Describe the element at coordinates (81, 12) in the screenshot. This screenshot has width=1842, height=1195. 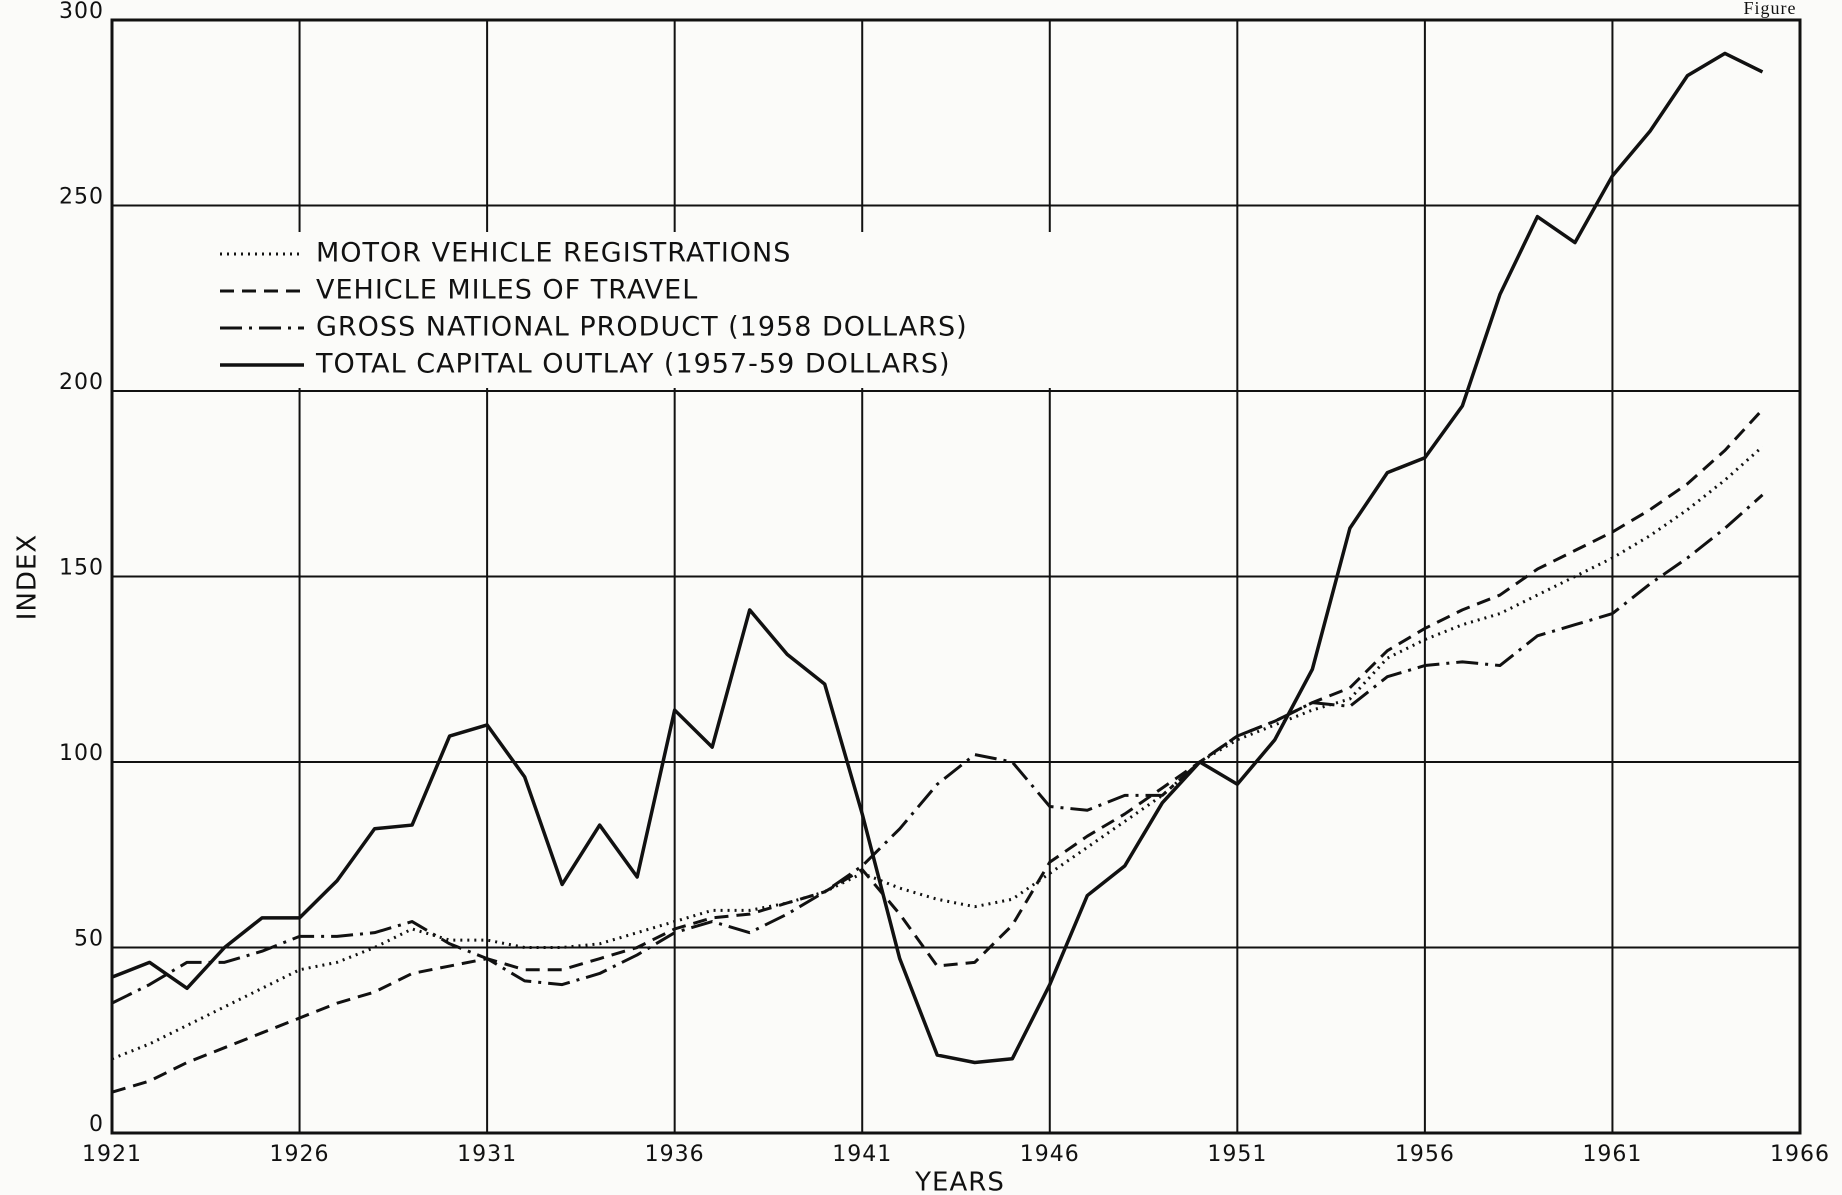
I see `y-tick-label: 300` at that location.